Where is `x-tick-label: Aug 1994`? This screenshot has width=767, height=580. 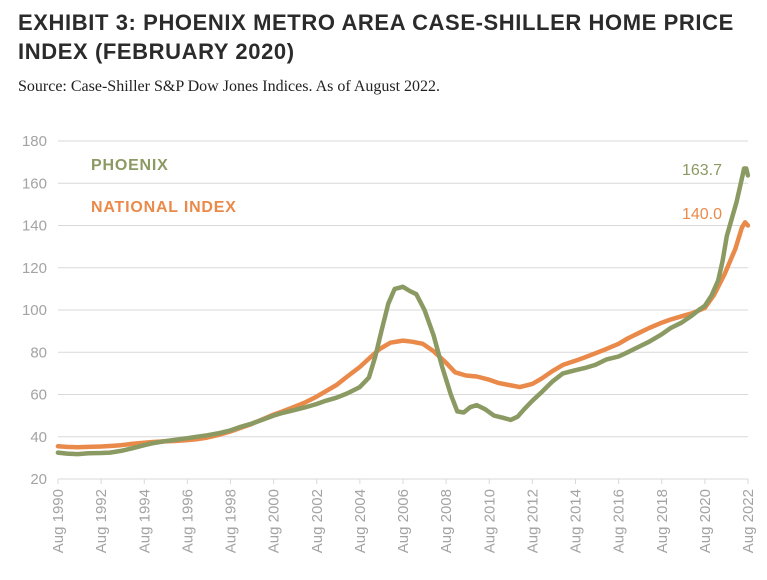
x-tick-label: Aug 1994 is located at coordinates (144, 521).